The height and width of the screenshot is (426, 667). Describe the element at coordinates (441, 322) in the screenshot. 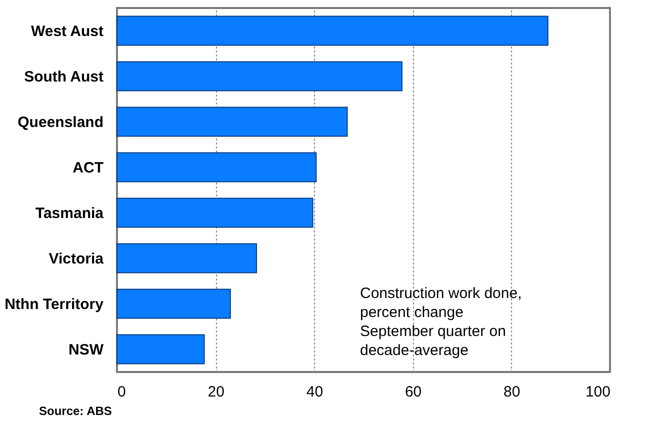

I see `annotation: Construction work done, percent change September quarter on decade-average` at that location.